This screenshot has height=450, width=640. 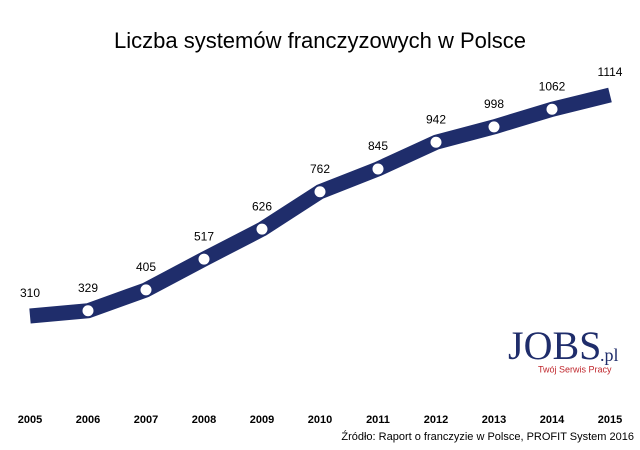 I want to click on value-label: 762, so click(x=320, y=169).